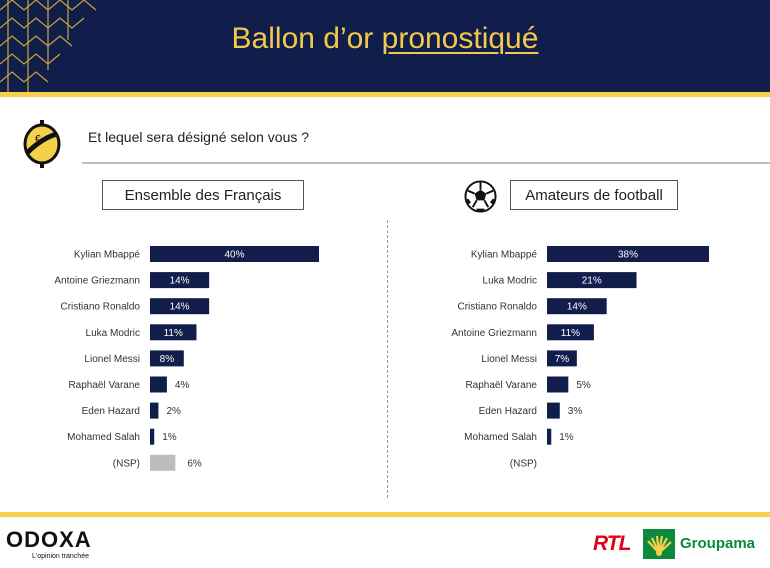 Image resolution: width=770 pixels, height=568 pixels. Describe the element at coordinates (594, 195) in the screenshot. I see `group-label-football: Amateurs de football` at that location.